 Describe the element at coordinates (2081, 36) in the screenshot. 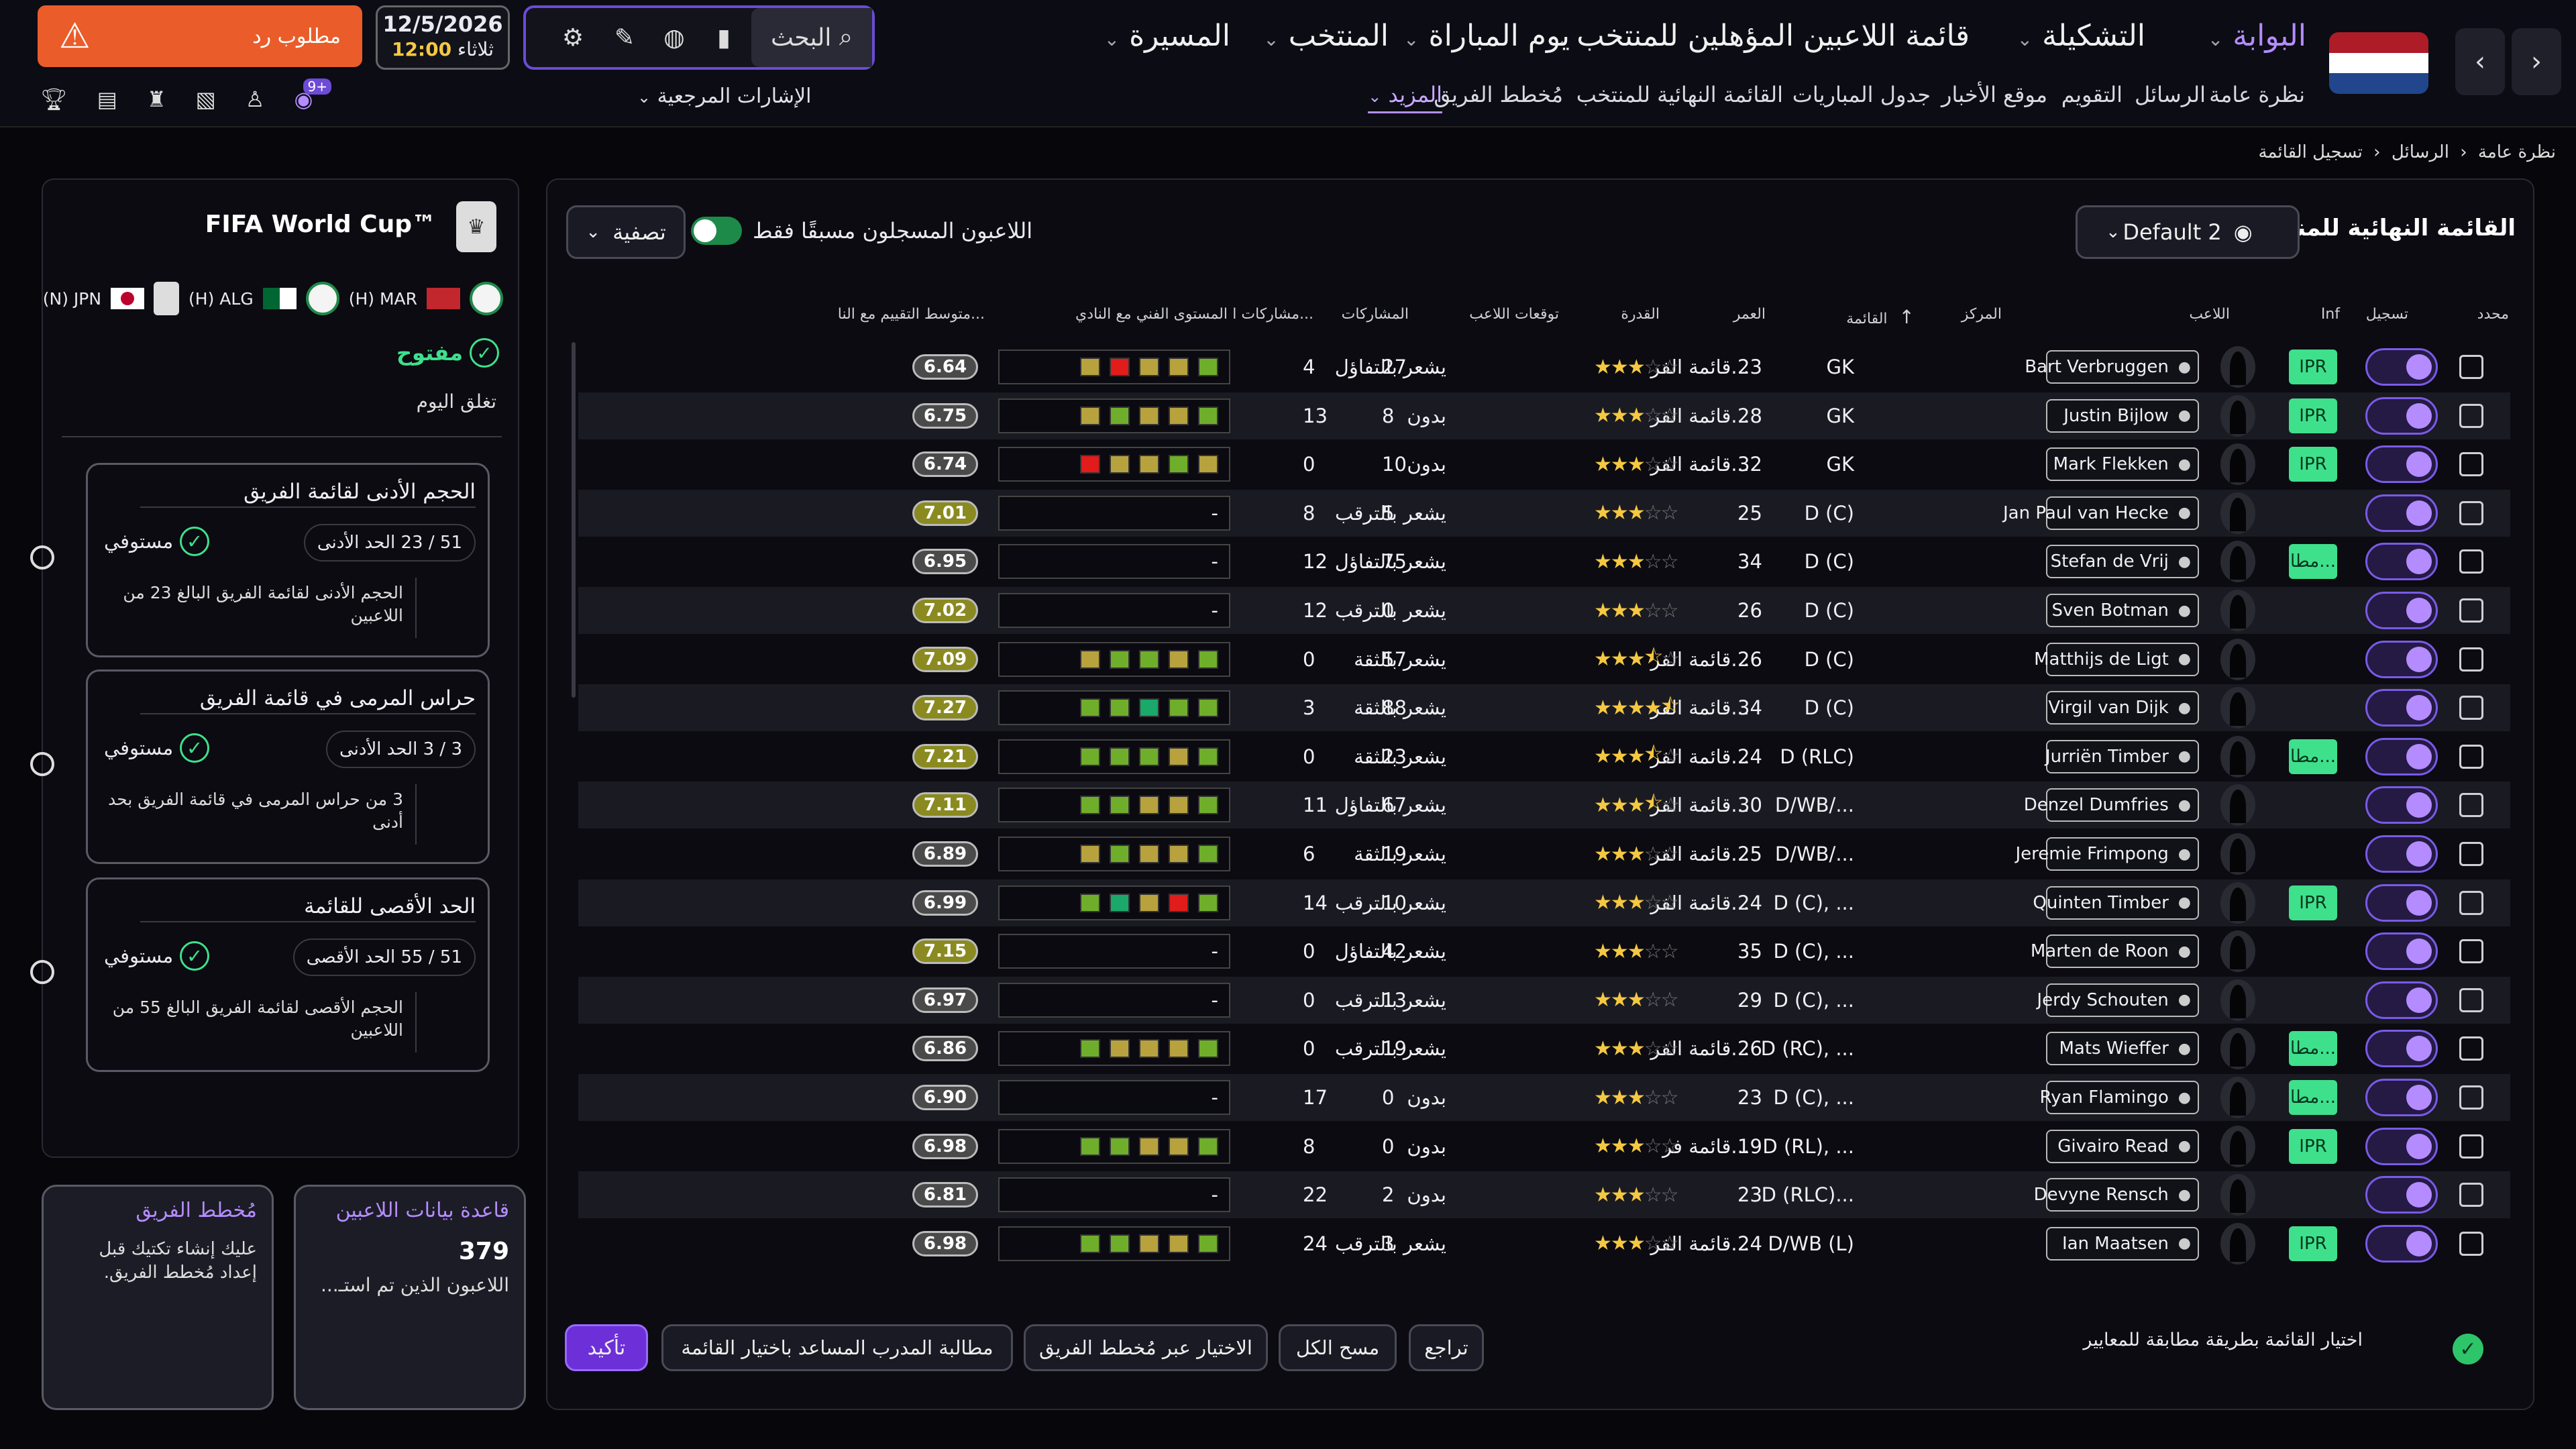

I see `nav-squad: التشكيلة⌄` at that location.